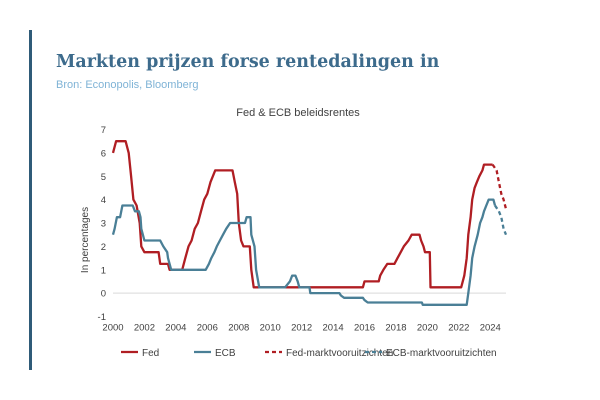 This screenshot has height=400, width=600. I want to click on series-line-ecb-marktvooruitzichten, so click(501, 220).